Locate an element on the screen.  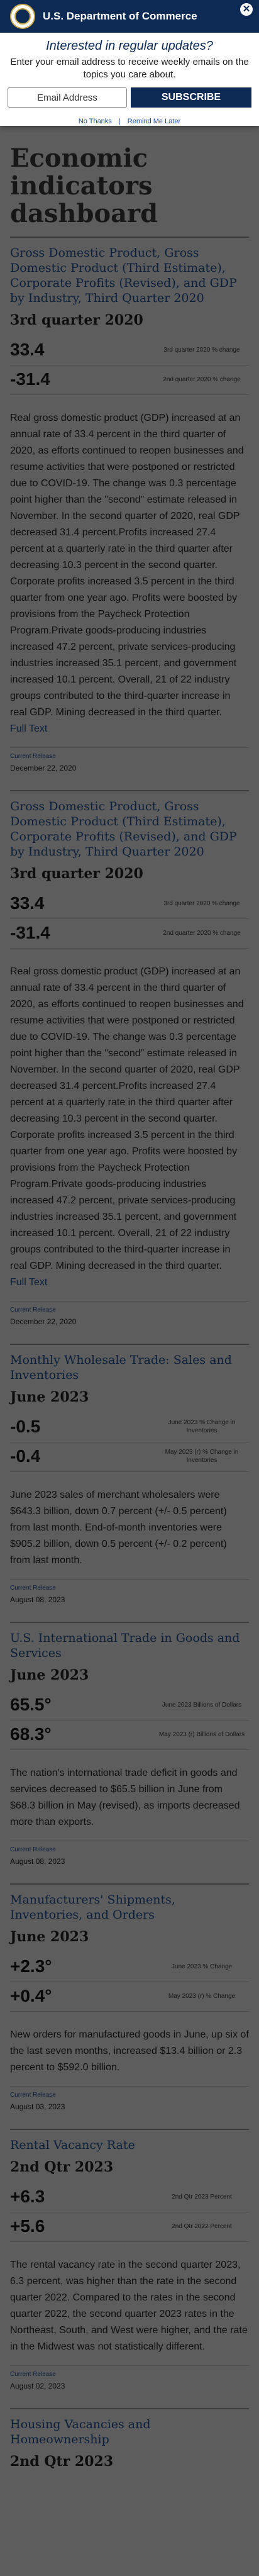
page-title: Economic indicators dashboard is located at coordinates (84, 186).